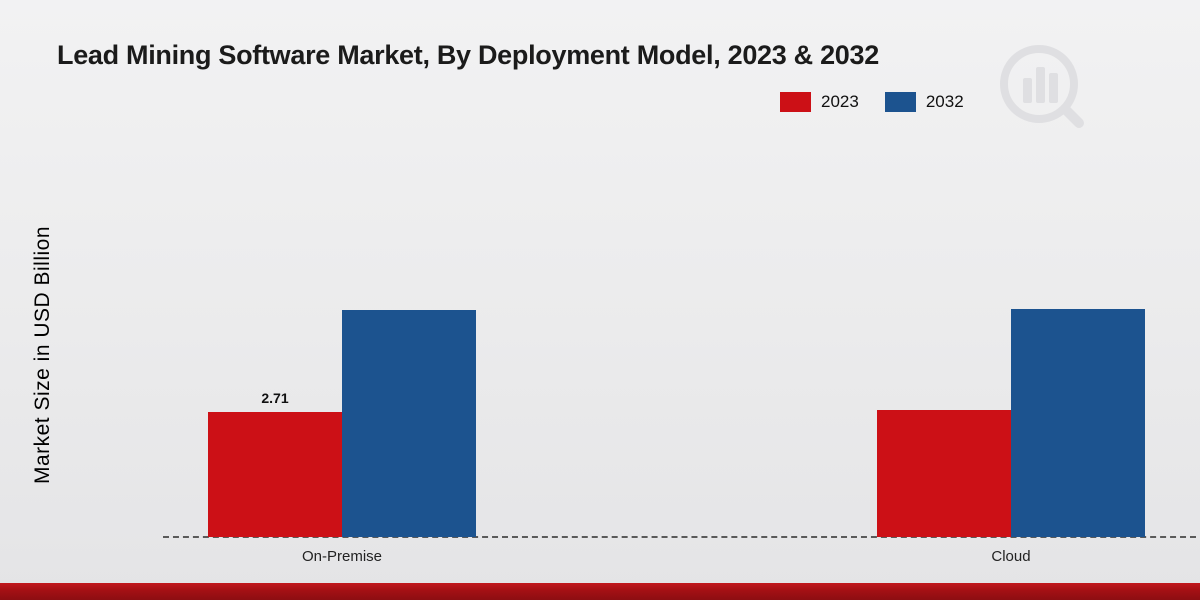 The height and width of the screenshot is (600, 1200). I want to click on x-axis-line, so click(679, 537).